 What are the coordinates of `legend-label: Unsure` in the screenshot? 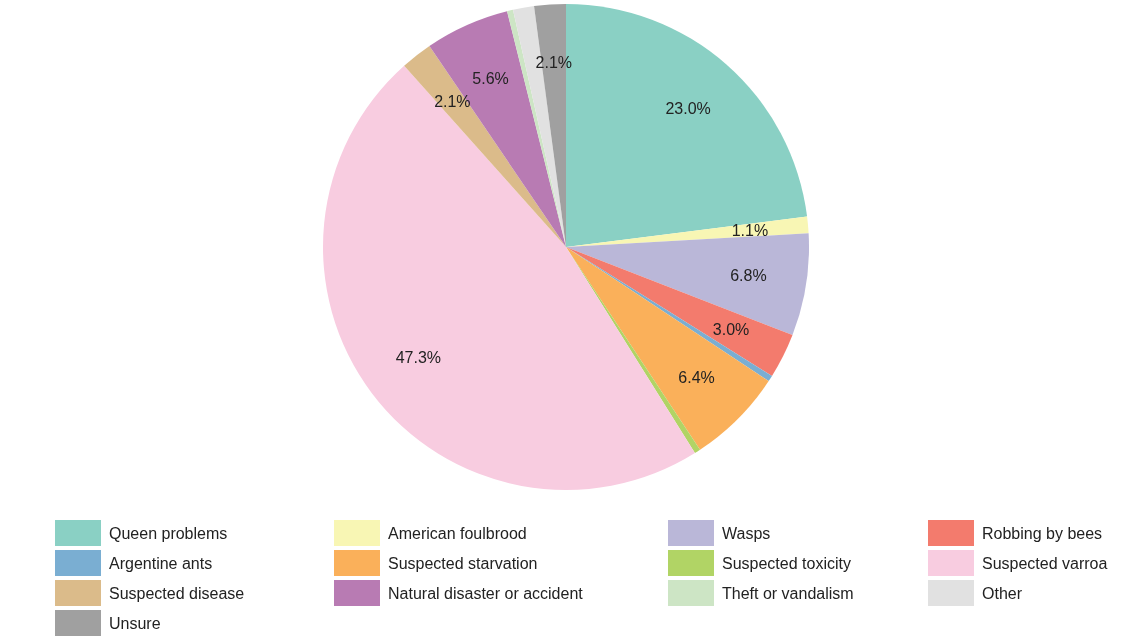 It's located at (135, 623).